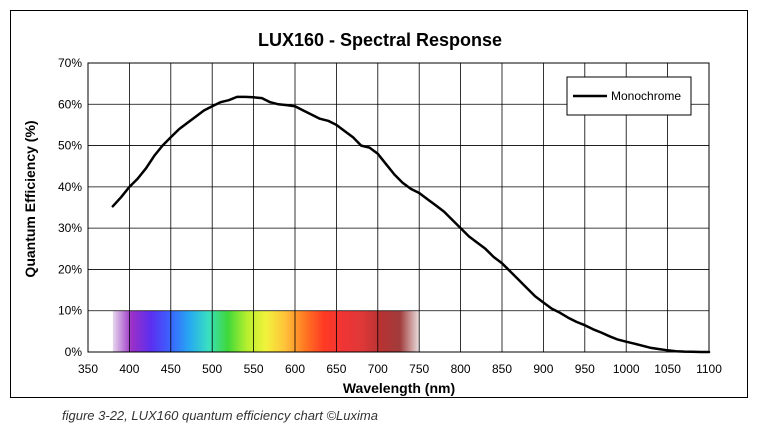 The image size is (770, 444). Describe the element at coordinates (70, 207) in the screenshot. I see `y-tick-labels: 0% 10% 20% 30% 40% 50% 60% 70%` at that location.